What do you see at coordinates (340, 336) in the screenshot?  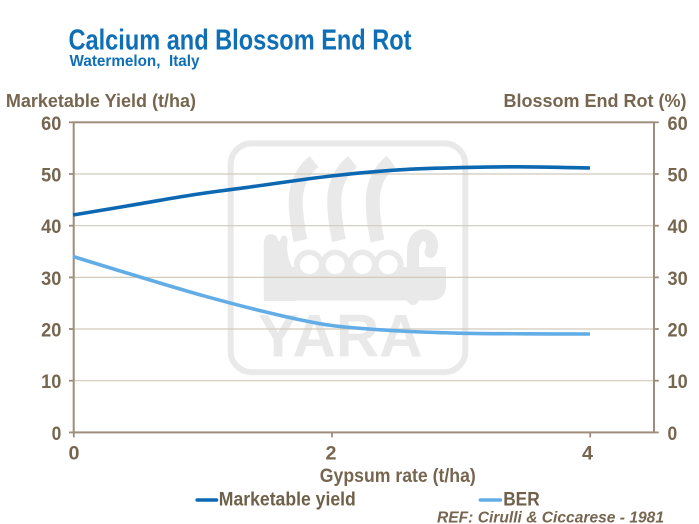 I see `svg-text: YARA` at bounding box center [340, 336].